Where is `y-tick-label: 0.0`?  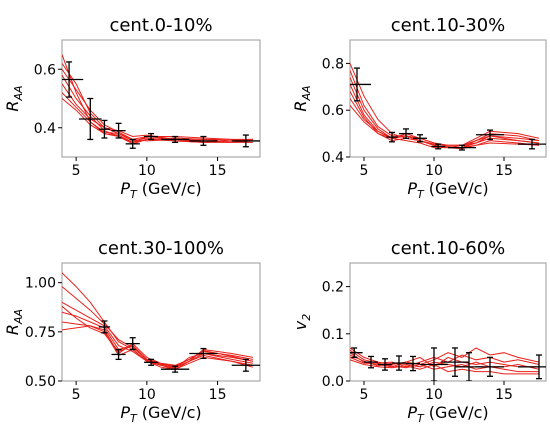 y-tick-label: 0.0 is located at coordinates (333, 382).